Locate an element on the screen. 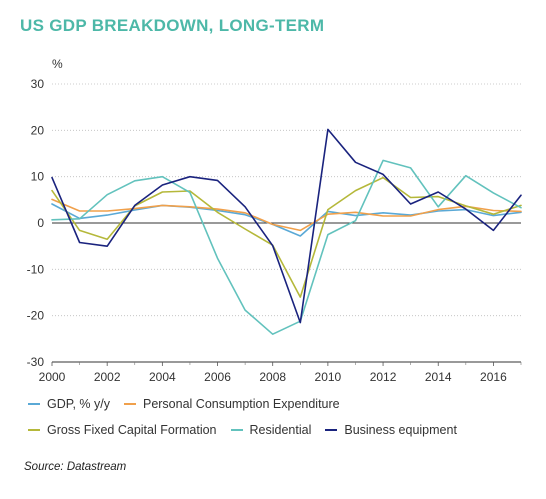 This screenshot has width=546, height=499. y-tick-label: 0 is located at coordinates (40, 223).